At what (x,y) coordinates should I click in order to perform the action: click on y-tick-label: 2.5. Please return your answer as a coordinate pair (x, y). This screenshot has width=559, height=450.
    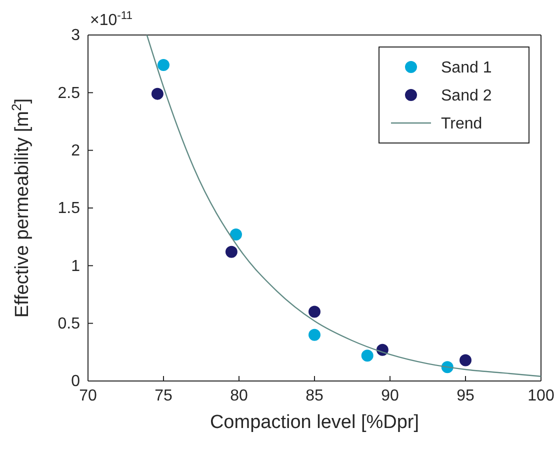
    Looking at the image, I should click on (69, 93).